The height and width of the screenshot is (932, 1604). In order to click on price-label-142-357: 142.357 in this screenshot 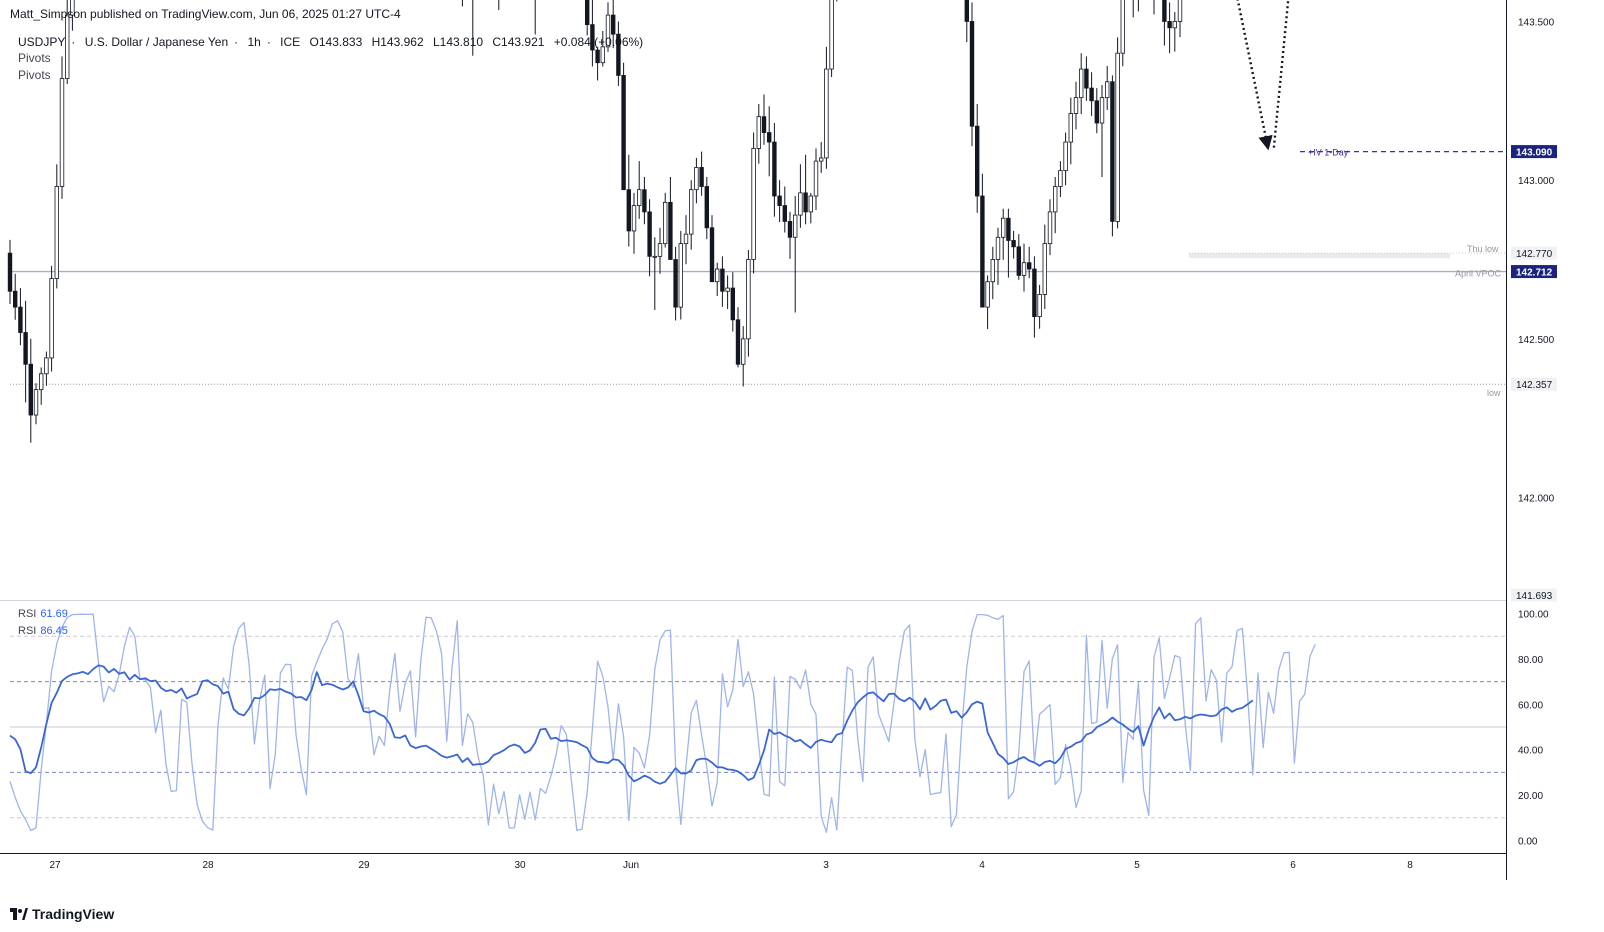, I will do `click(1534, 384)`.